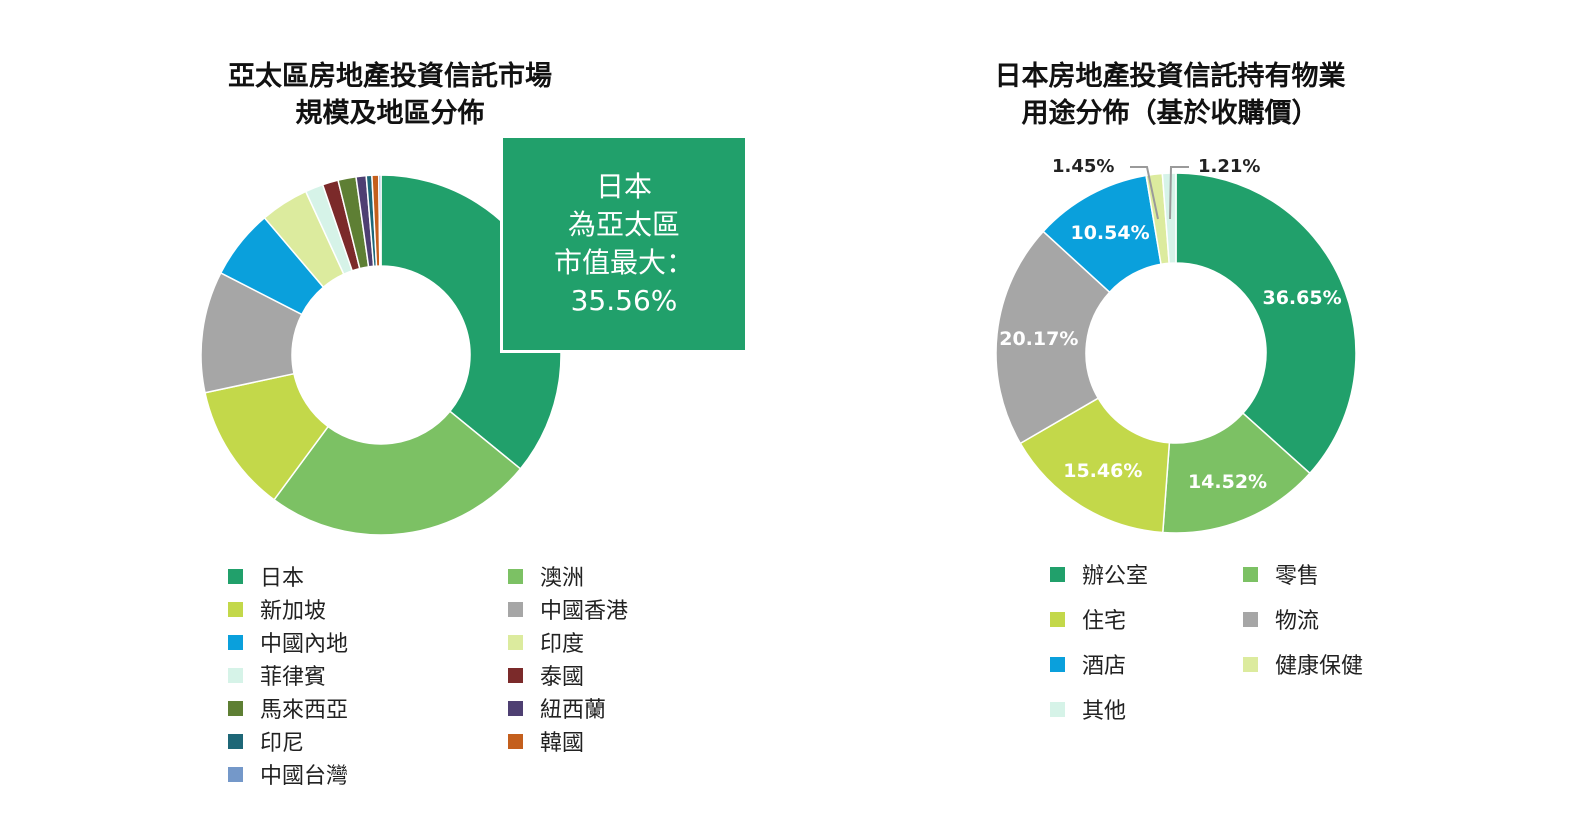 This screenshot has width=1586, height=839. Describe the element at coordinates (1319, 666) in the screenshot. I see `right-legend-item-6-label: 健康保健` at that location.